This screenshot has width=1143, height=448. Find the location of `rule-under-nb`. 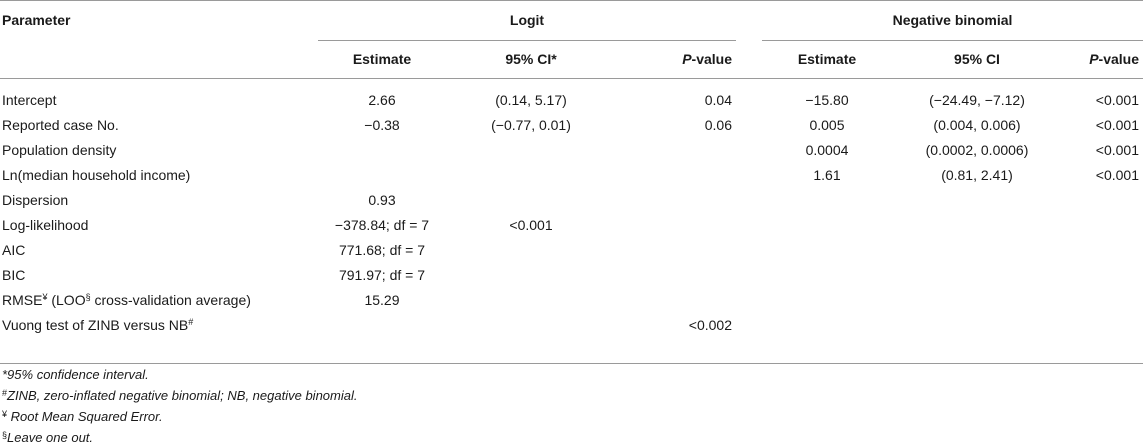

rule-under-nb is located at coordinates (952, 40).